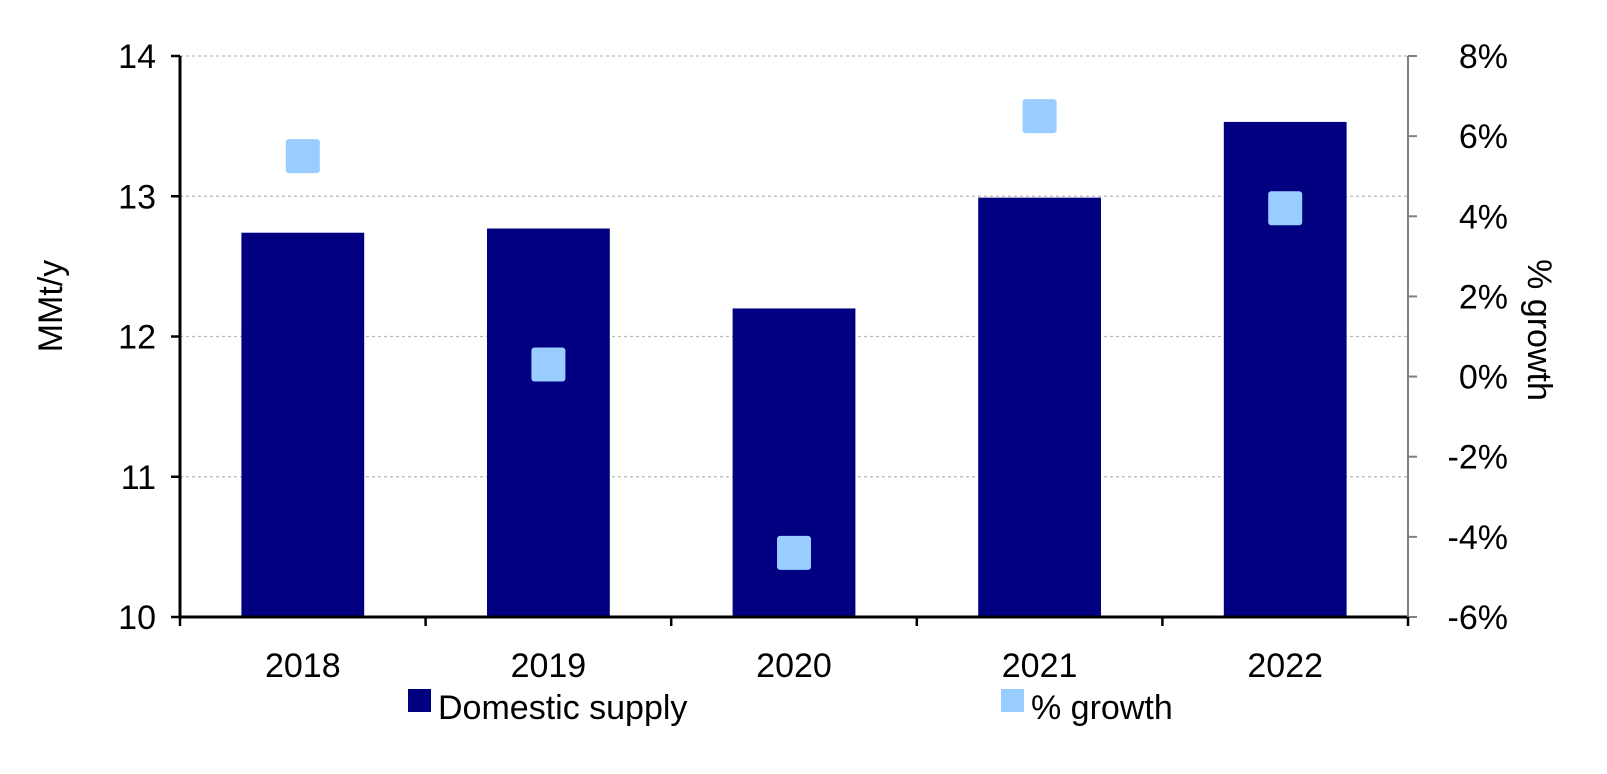  I want to click on legend-label-domestic-supply: Domestic supply, so click(562, 708).